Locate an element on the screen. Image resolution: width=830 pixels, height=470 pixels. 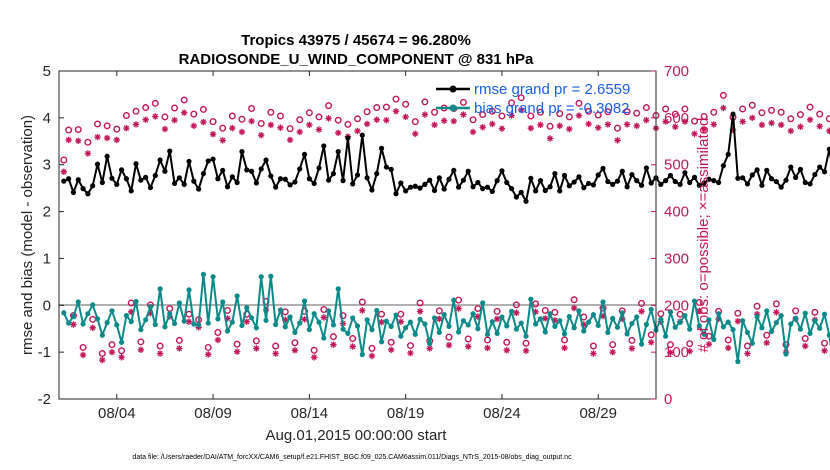
right-tick-label: 700 is located at coordinates (676, 71).